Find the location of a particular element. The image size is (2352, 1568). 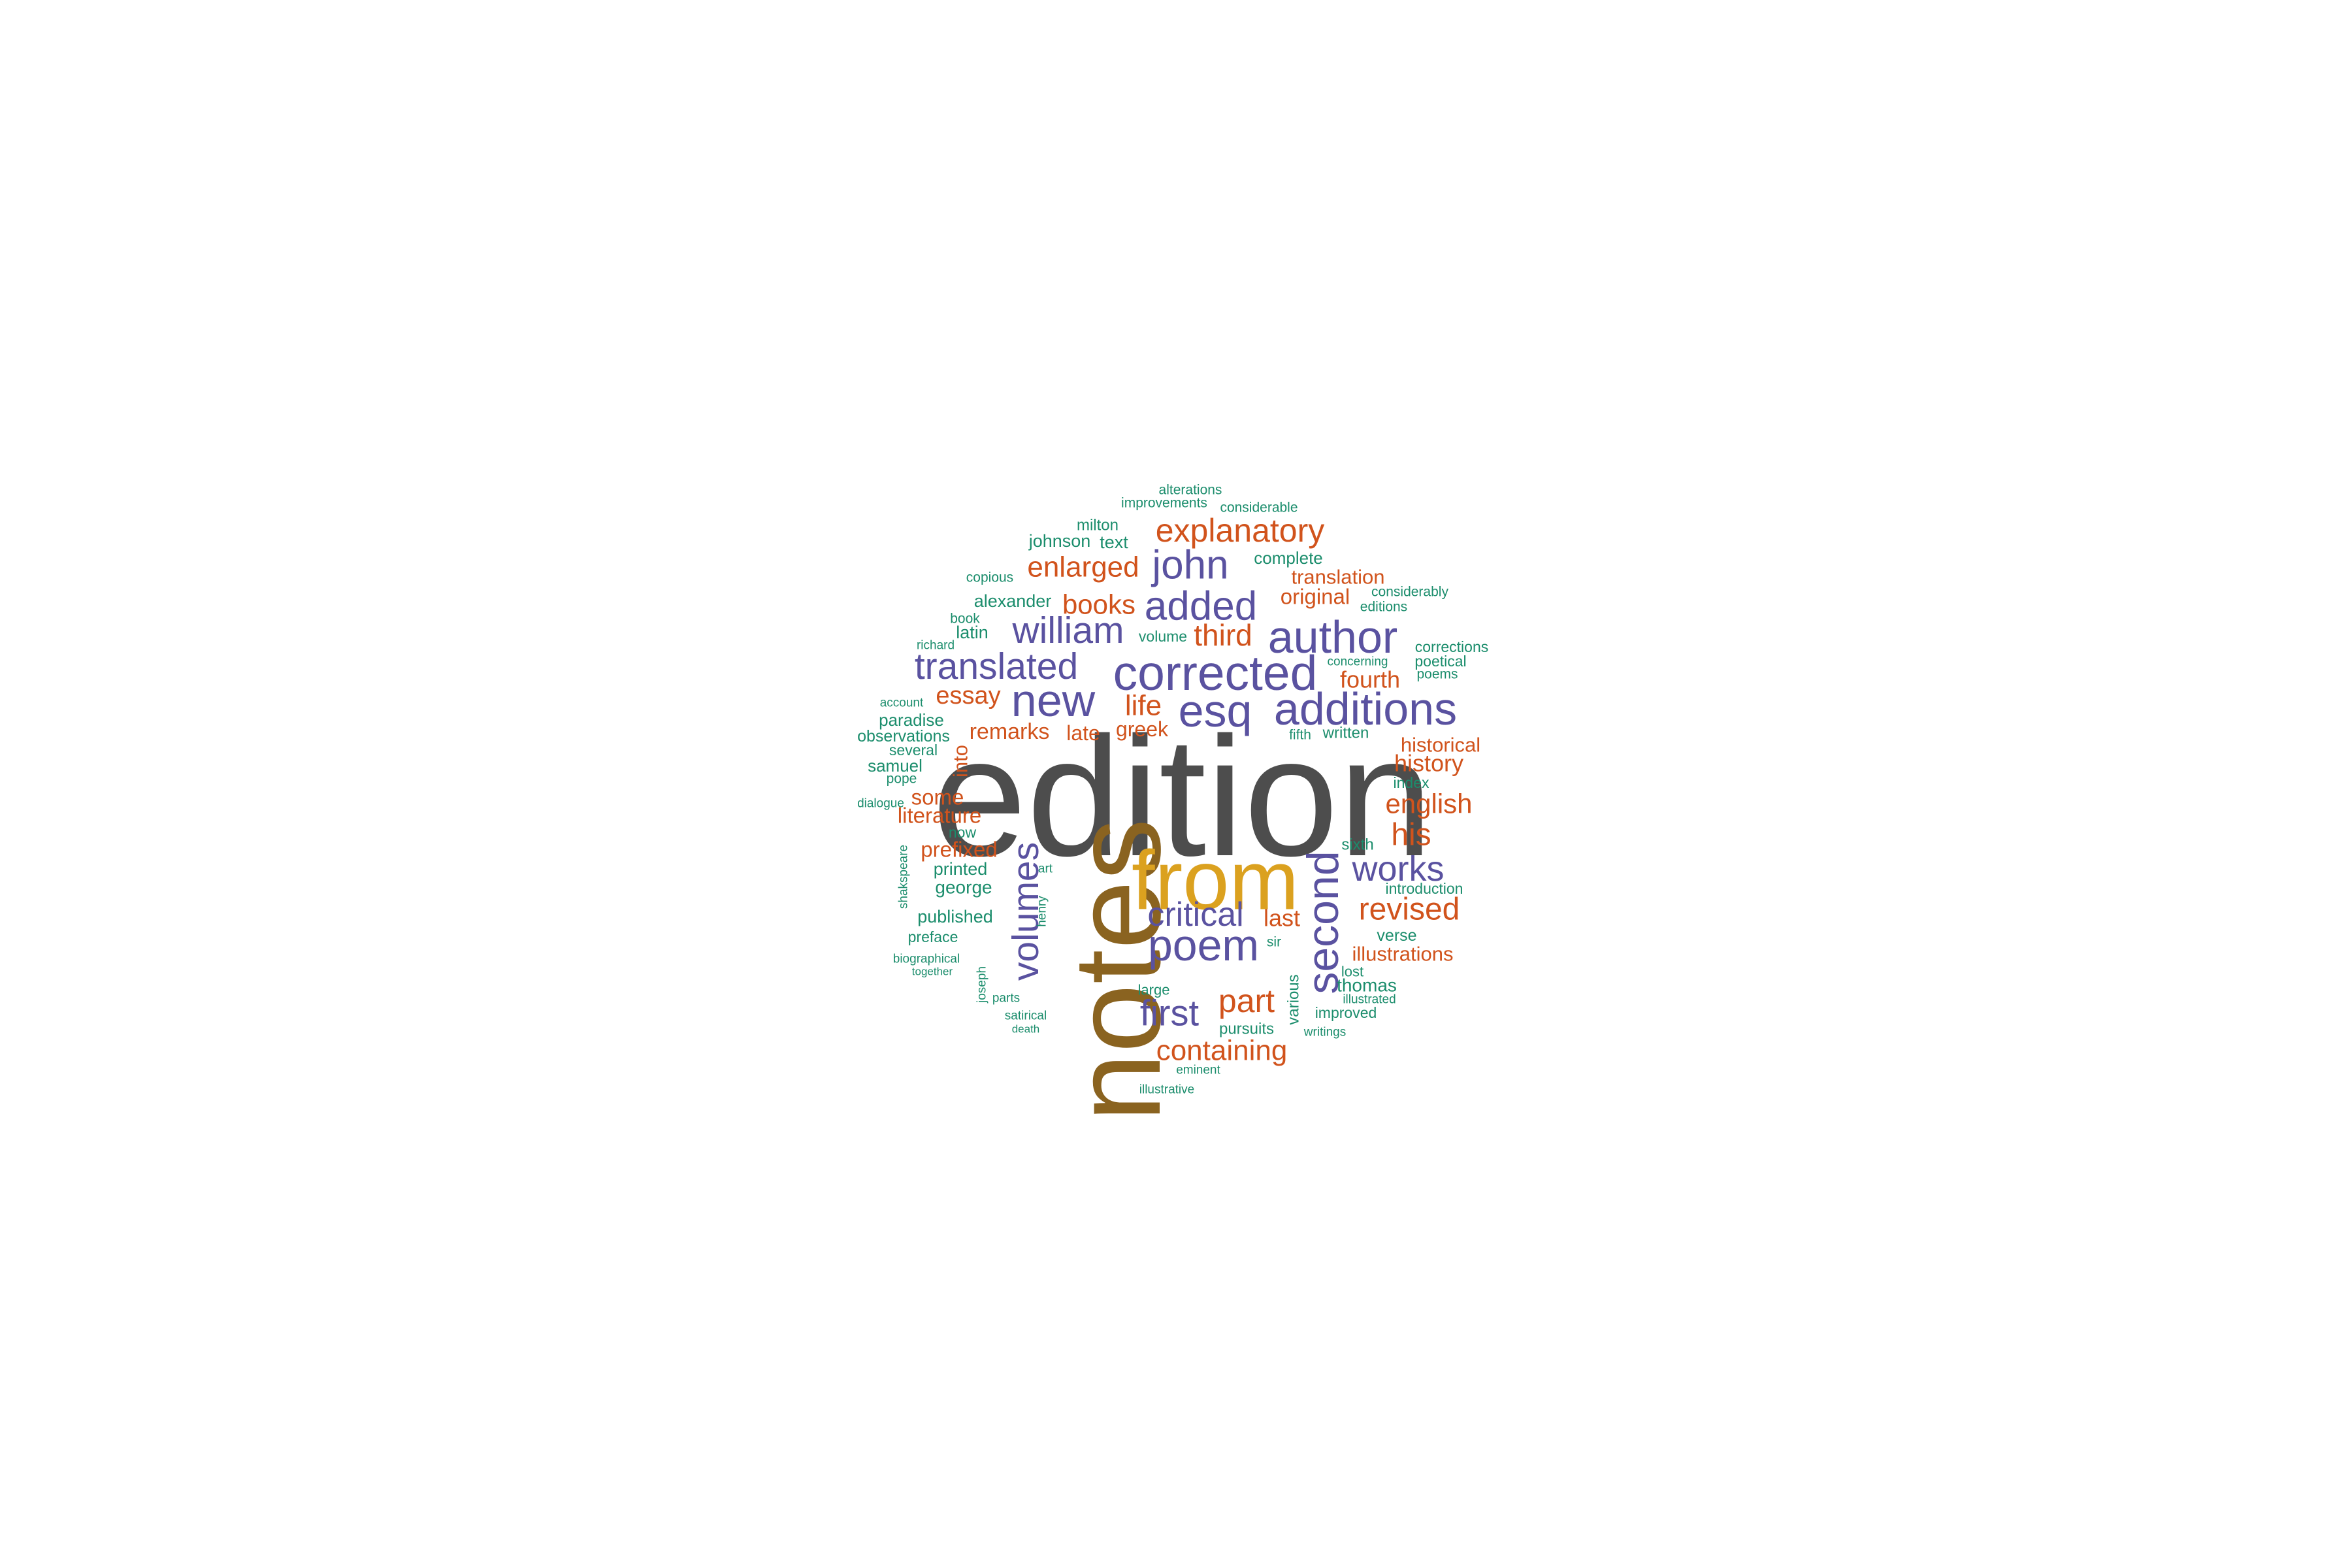

cloud-word-writings: writings is located at coordinates (1324, 1032).